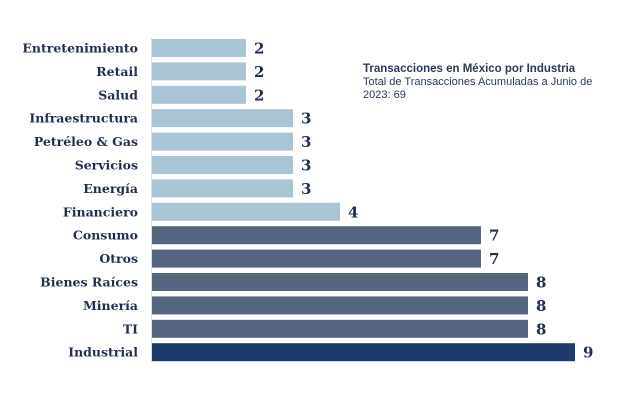 This screenshot has height=418, width=623. Describe the element at coordinates (316, 258) in the screenshot. I see `bar-otros` at that location.